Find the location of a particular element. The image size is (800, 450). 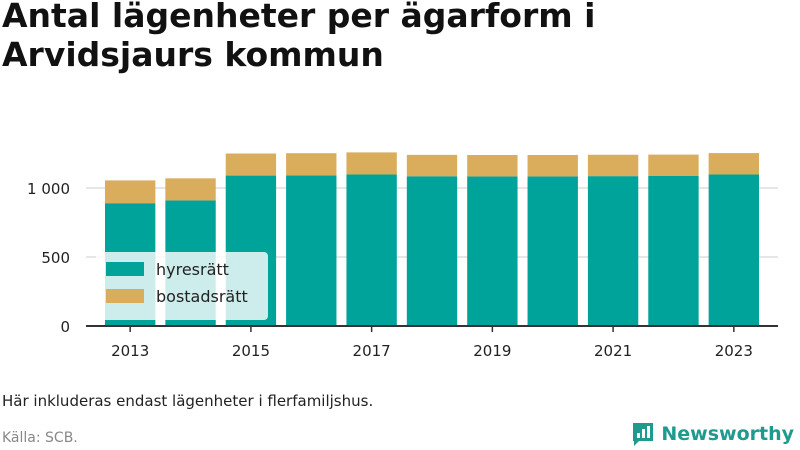

bar-bostadsratt-2019 is located at coordinates (492, 166).